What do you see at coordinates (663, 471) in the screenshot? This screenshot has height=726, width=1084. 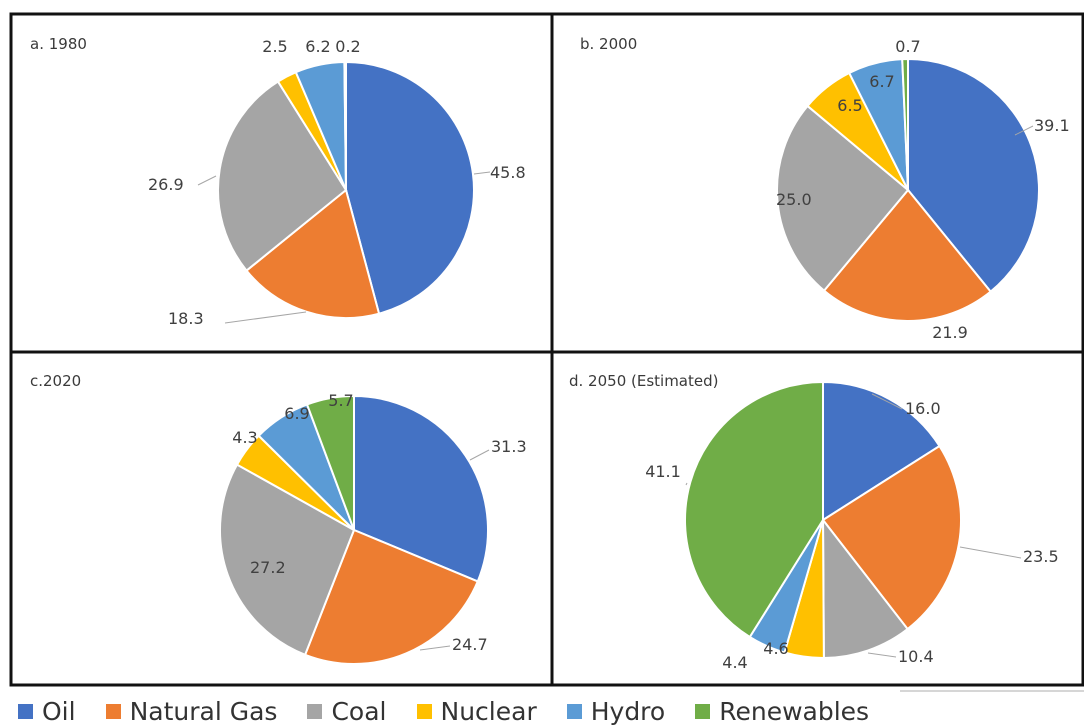 I see `data-label-renewables: 41.1` at bounding box center [663, 471].